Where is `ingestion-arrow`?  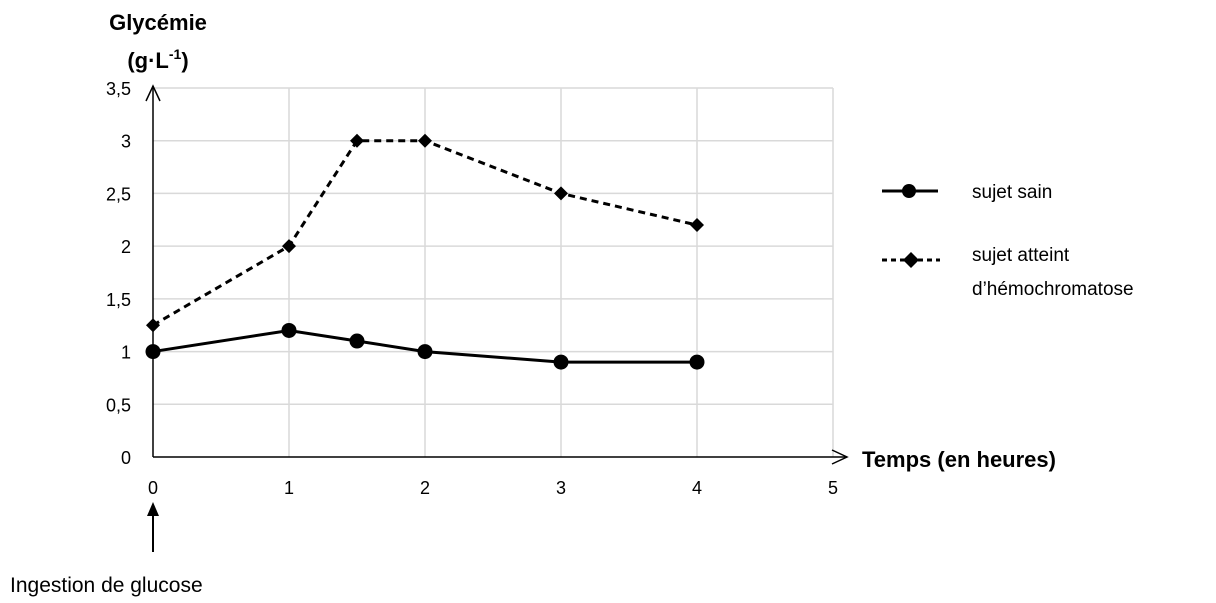
ingestion-arrow is located at coordinates (153, 527).